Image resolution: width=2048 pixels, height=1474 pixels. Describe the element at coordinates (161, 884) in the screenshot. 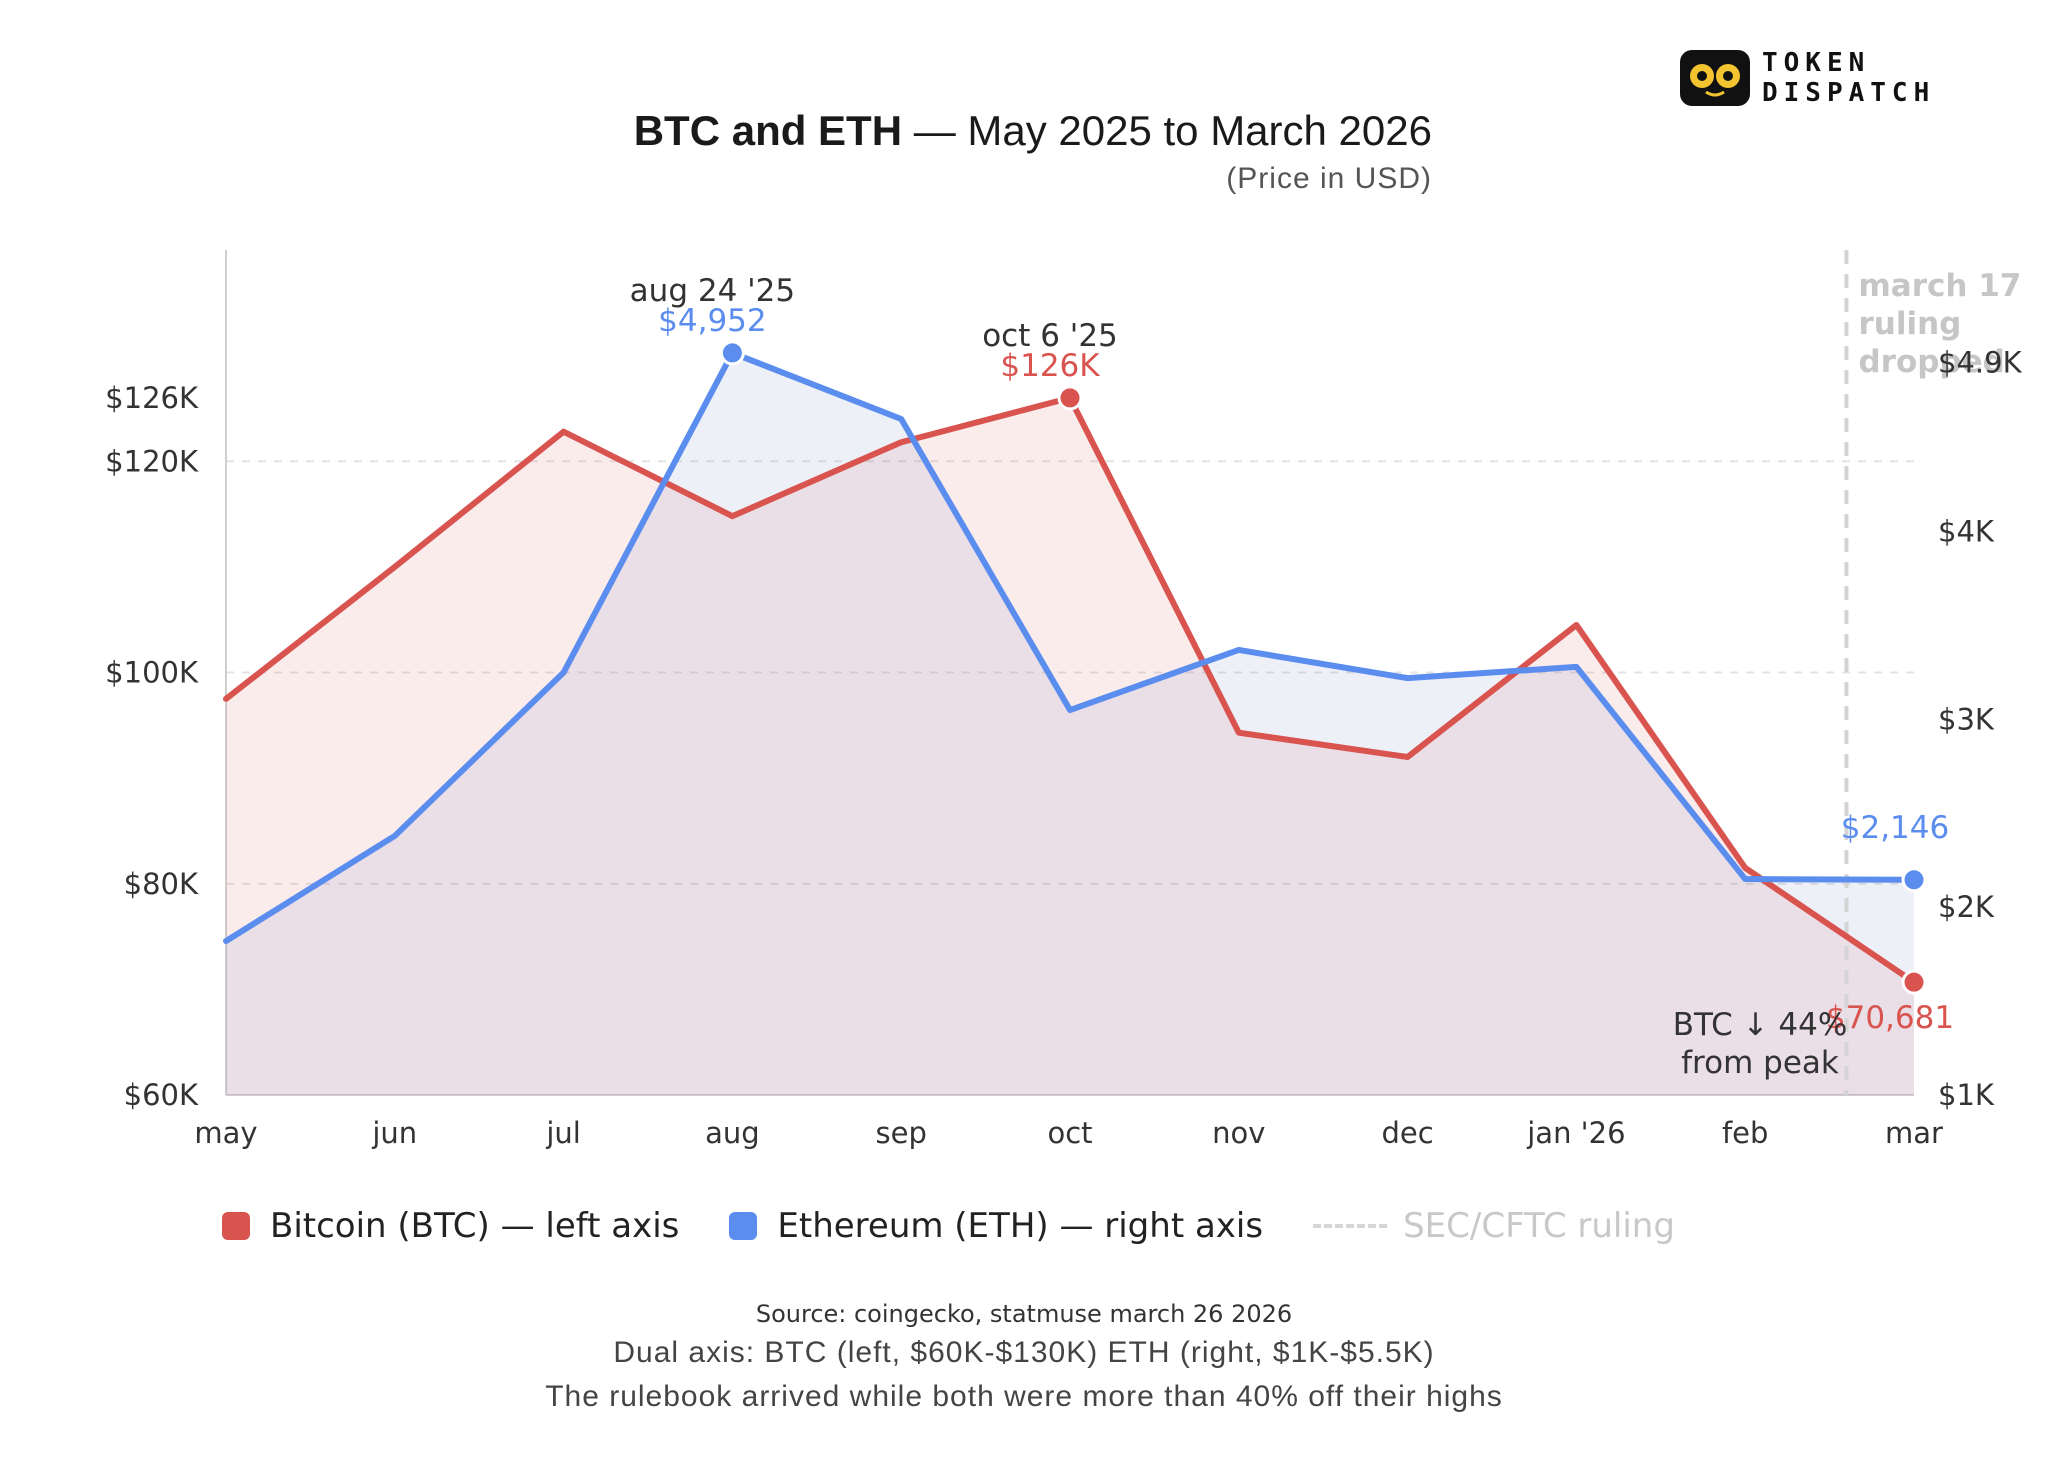

I see `left-tick-label: $80K` at that location.